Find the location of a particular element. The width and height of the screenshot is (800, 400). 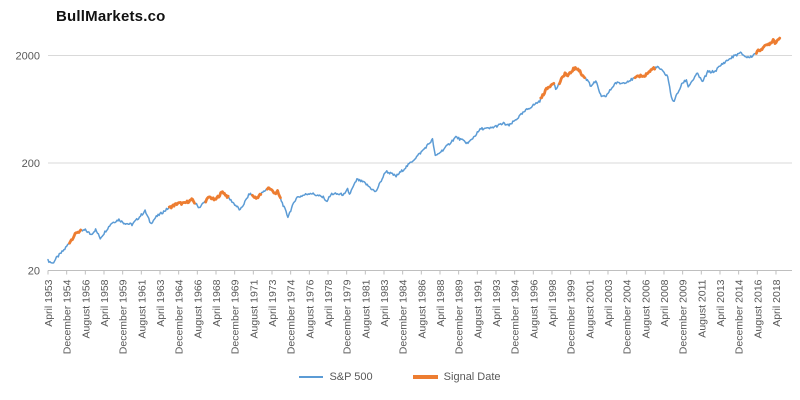

x-axis-label: December 1989 is located at coordinates (460, 316).